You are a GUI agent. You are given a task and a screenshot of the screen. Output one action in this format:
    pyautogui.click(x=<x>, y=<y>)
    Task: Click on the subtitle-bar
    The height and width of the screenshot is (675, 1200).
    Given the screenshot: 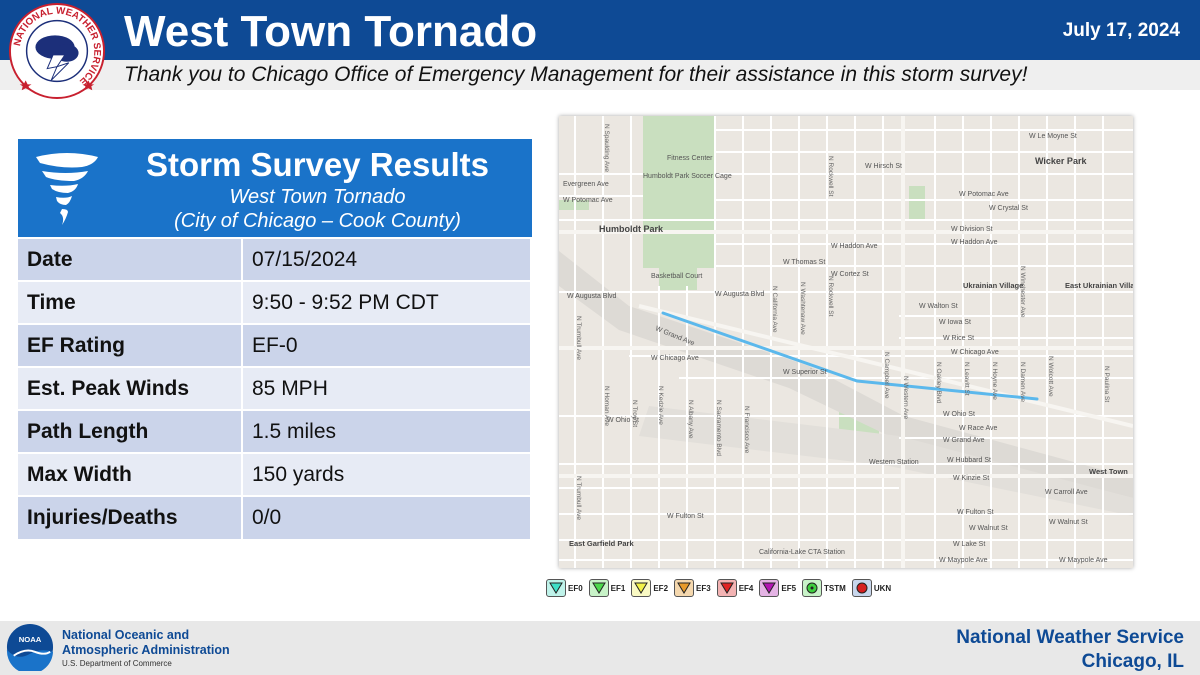 What is the action you would take?
    pyautogui.click(x=600, y=75)
    